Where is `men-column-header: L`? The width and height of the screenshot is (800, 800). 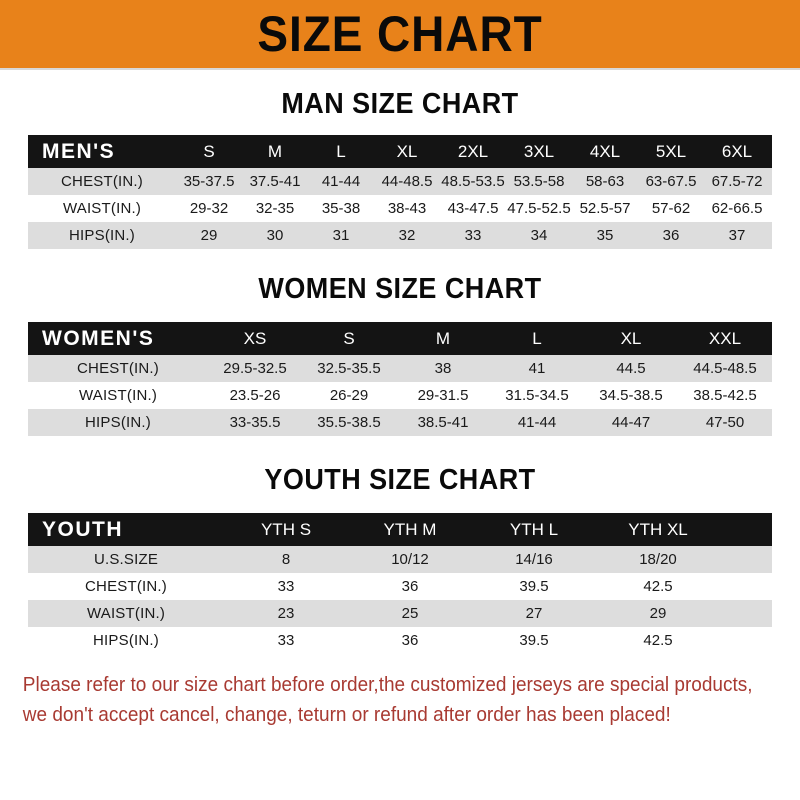 men-column-header: L is located at coordinates (341, 151).